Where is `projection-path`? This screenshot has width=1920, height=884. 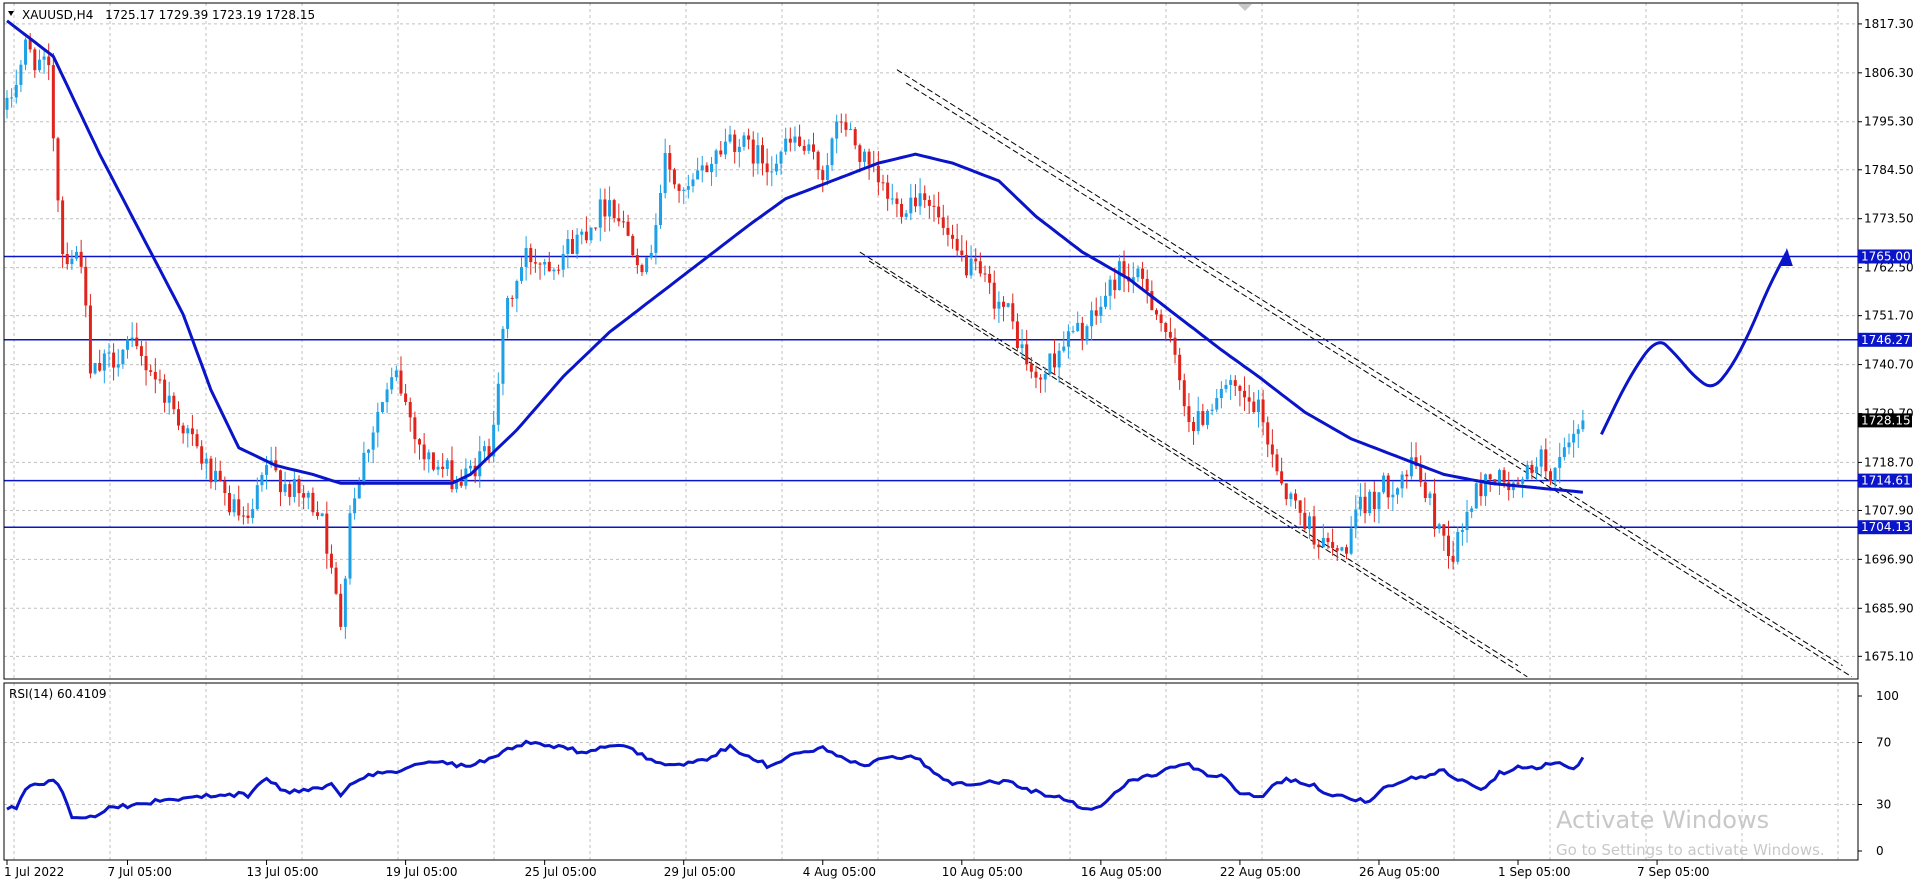 projection-path is located at coordinates (1694, 343).